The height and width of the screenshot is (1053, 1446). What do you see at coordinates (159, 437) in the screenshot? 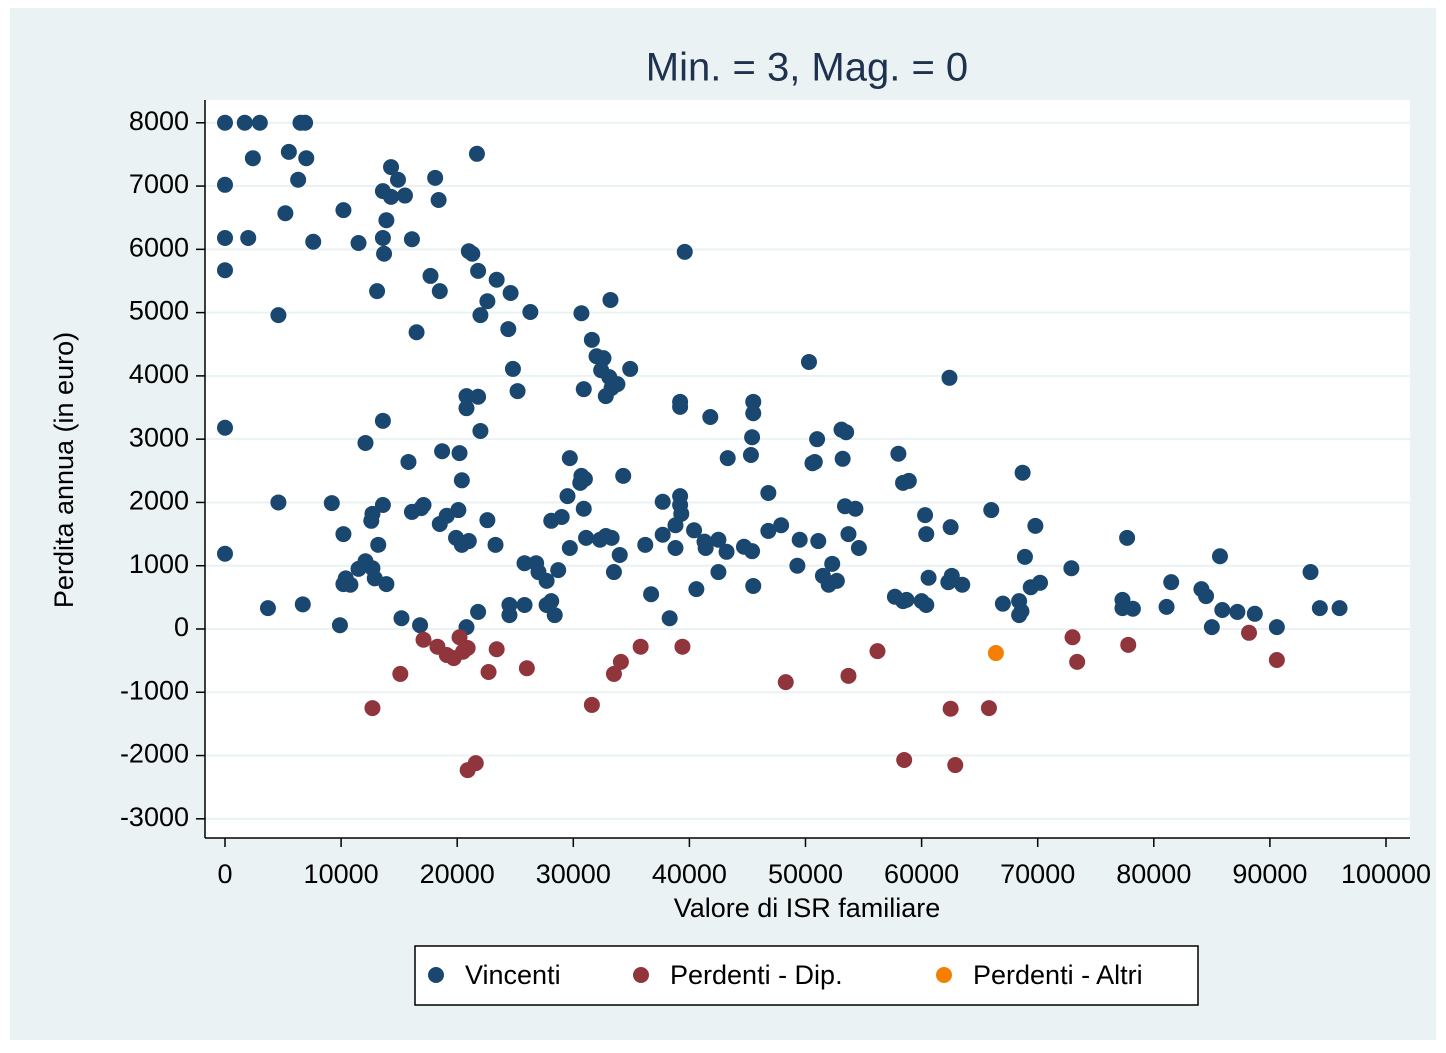
I see `y-tick-label: 3000` at bounding box center [159, 437].